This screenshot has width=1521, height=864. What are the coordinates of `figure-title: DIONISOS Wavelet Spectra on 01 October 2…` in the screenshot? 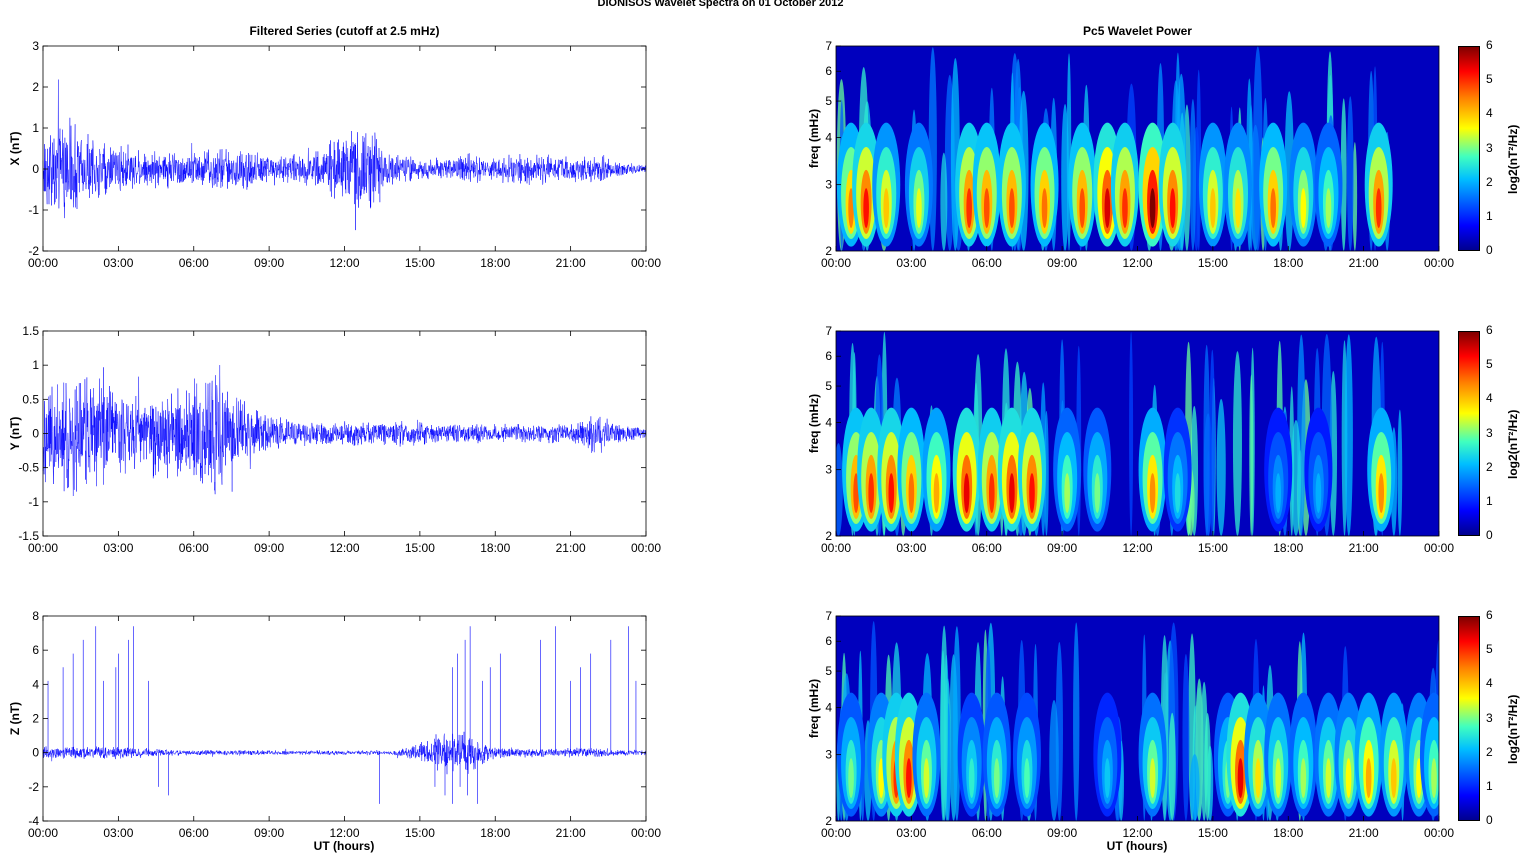 It's located at (720, 4).